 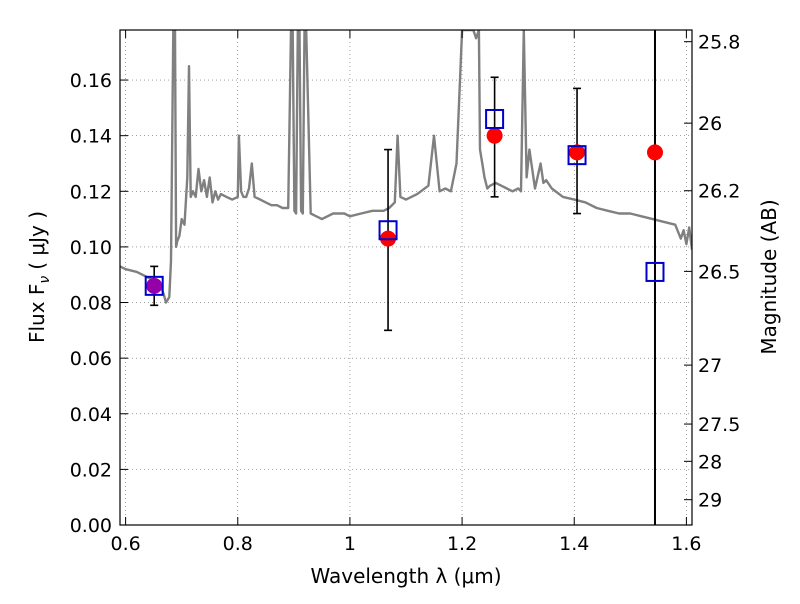 What do you see at coordinates (719, 192) in the screenshot?
I see `y2-tick-label: 26.2` at bounding box center [719, 192].